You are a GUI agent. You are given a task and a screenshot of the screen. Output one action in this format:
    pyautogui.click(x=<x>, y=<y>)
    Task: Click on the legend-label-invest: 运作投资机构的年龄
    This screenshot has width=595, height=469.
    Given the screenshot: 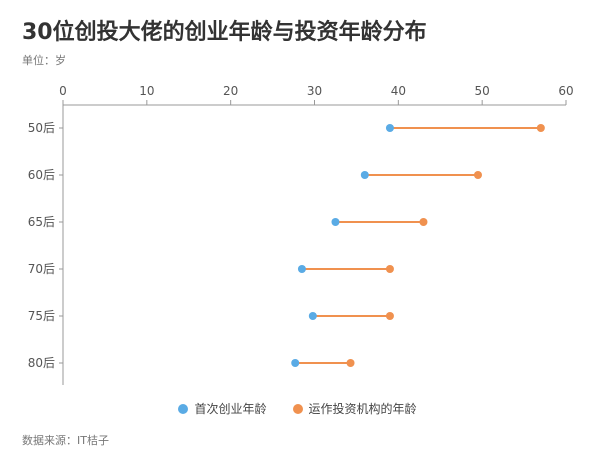 What is the action you would take?
    pyautogui.click(x=362, y=409)
    